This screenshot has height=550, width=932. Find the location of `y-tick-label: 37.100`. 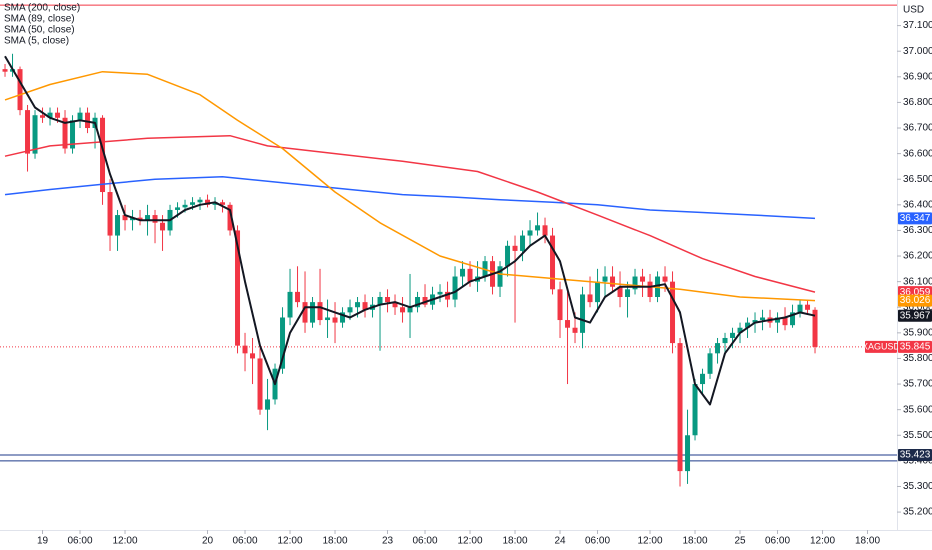

y-tick-label: 37.100 is located at coordinates (917, 25).